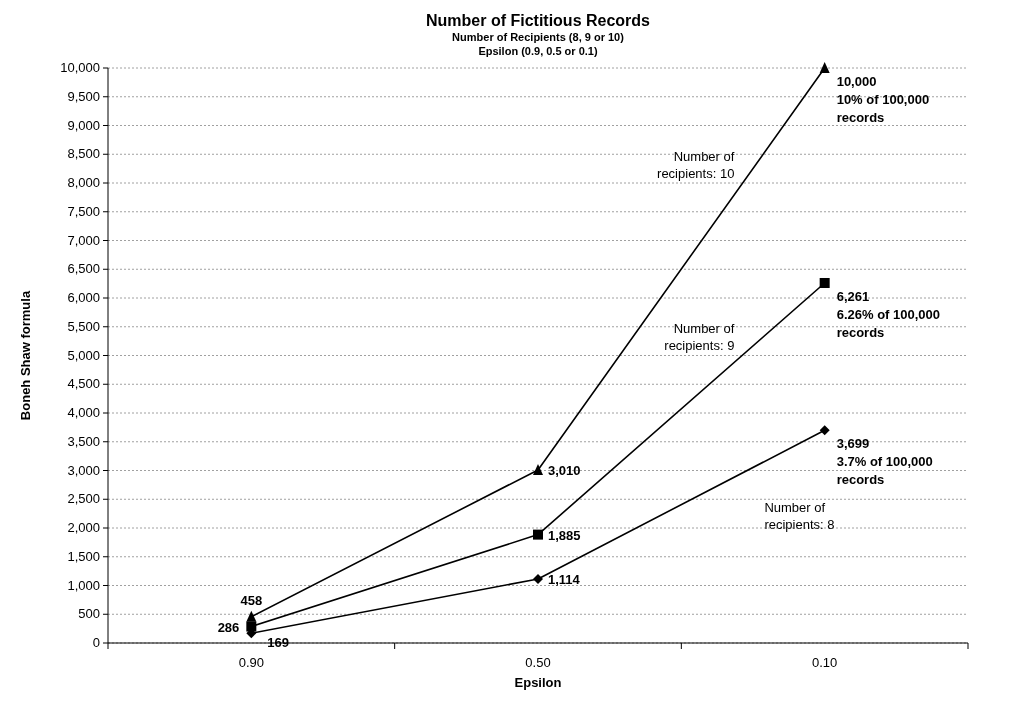  What do you see at coordinates (538, 44) in the screenshot?
I see `chart-subtitle: Number of Recipients (8, 9 or 10) Epsilon (0.9, 0.5 or 0.1)` at bounding box center [538, 44].